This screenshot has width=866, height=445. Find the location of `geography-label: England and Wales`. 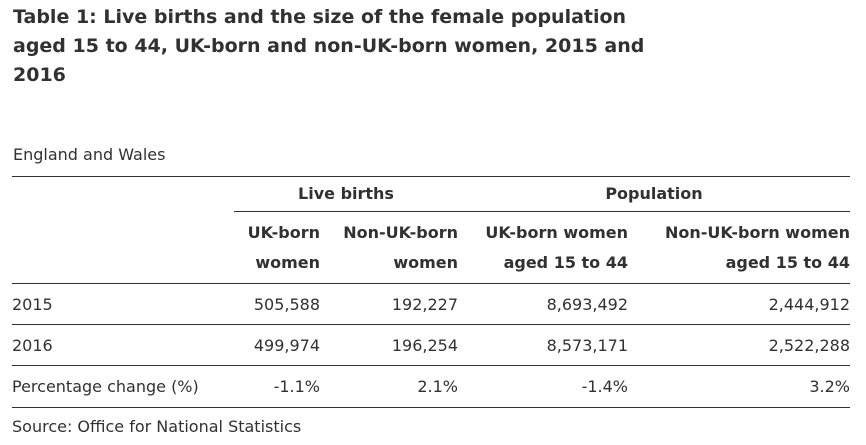

geography-label: England and Wales is located at coordinates (89, 154).